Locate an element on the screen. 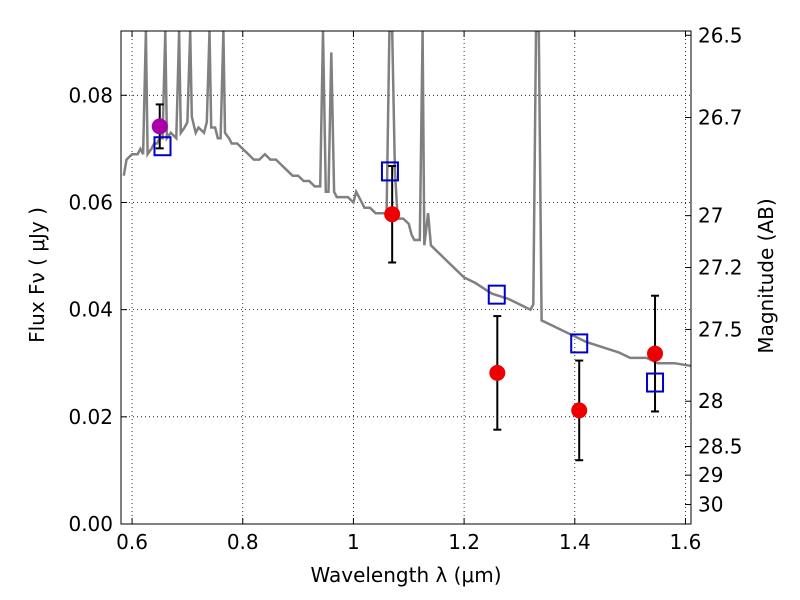 This screenshot has height=600, width=800. right-tick-label: 26.7 is located at coordinates (720, 118).